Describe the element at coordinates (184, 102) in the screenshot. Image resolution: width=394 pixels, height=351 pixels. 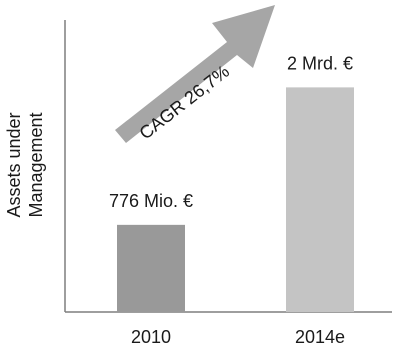
I see `cagr-annotation: CAGR 26,7%` at that location.